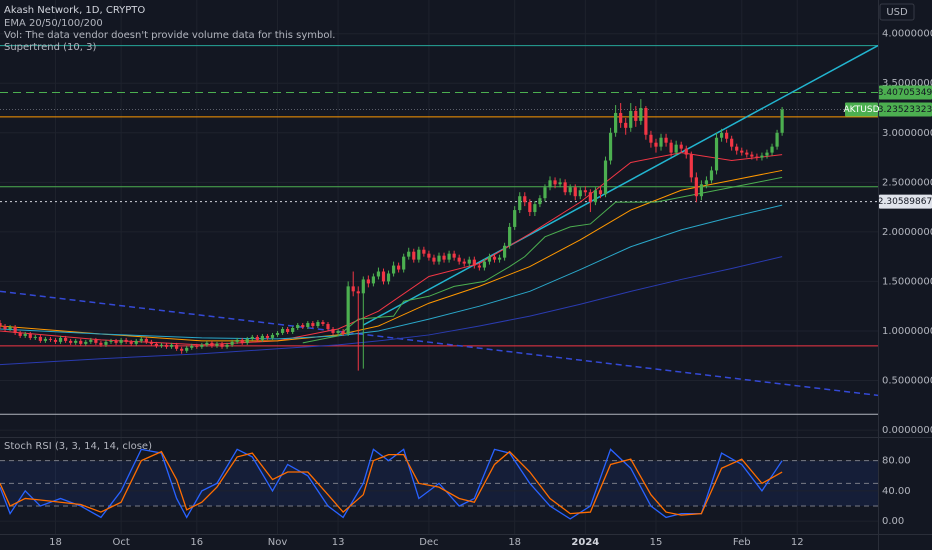  What do you see at coordinates (120, 542) in the screenshot?
I see `x-tick-label: Oct` at bounding box center [120, 542].